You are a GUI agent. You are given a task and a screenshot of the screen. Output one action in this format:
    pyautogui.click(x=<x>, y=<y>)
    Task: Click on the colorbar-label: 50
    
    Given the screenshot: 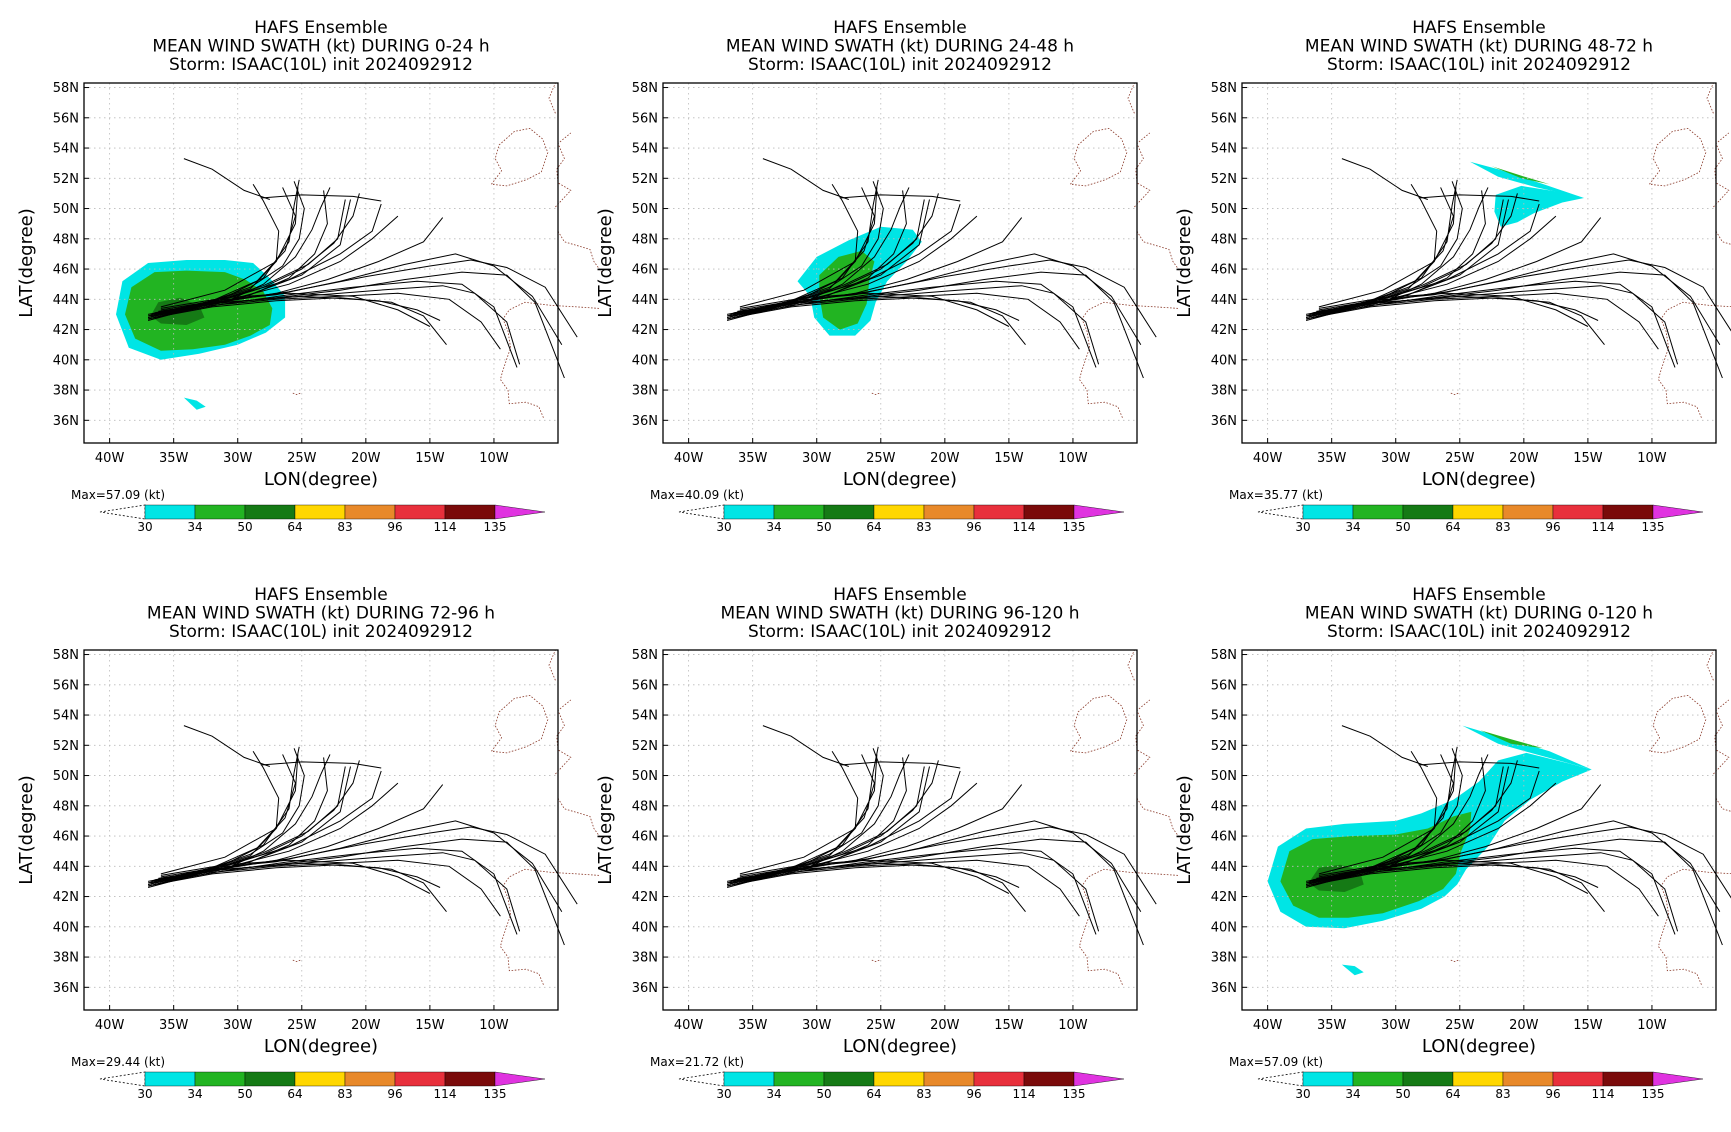 What is the action you would take?
    pyautogui.click(x=823, y=527)
    